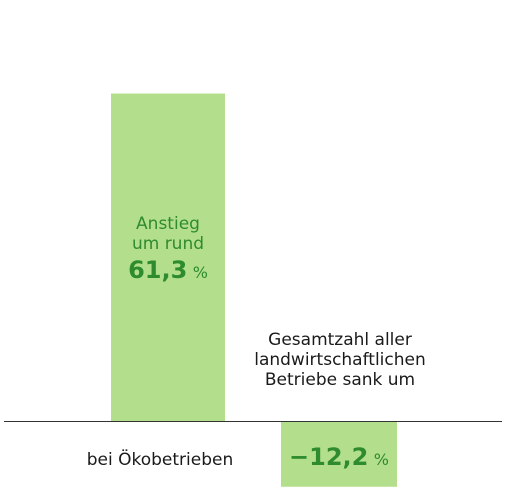 The height and width of the screenshot is (492, 507). Describe the element at coordinates (168, 224) in the screenshot. I see `increase-line1: Anstieg` at that location.